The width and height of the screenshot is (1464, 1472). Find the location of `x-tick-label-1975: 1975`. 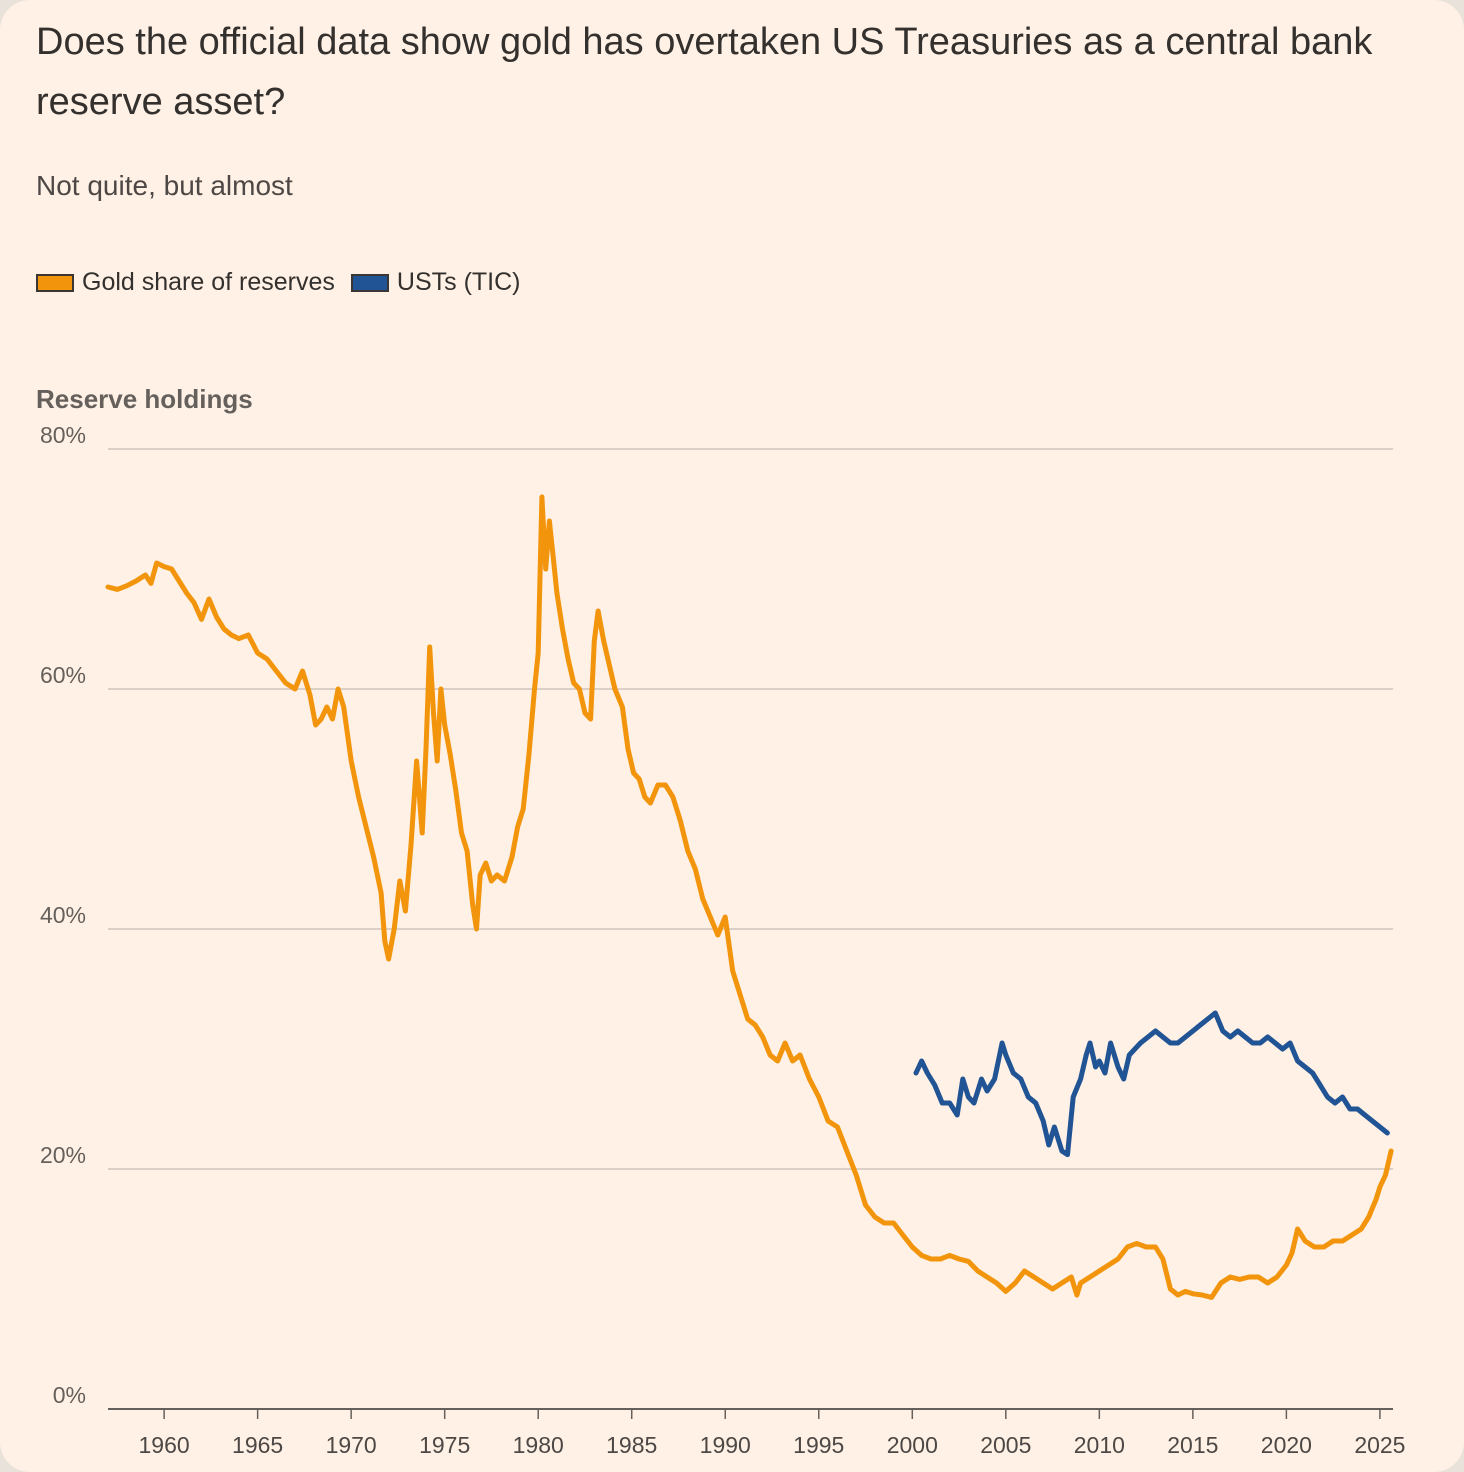

x-tick-label-1975: 1975 is located at coordinates (444, 1445).